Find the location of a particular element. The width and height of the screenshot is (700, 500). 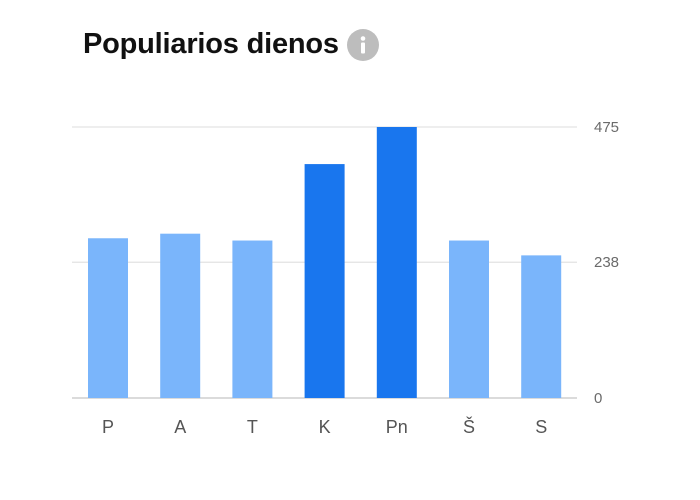

info-icon is located at coordinates (362, 44).